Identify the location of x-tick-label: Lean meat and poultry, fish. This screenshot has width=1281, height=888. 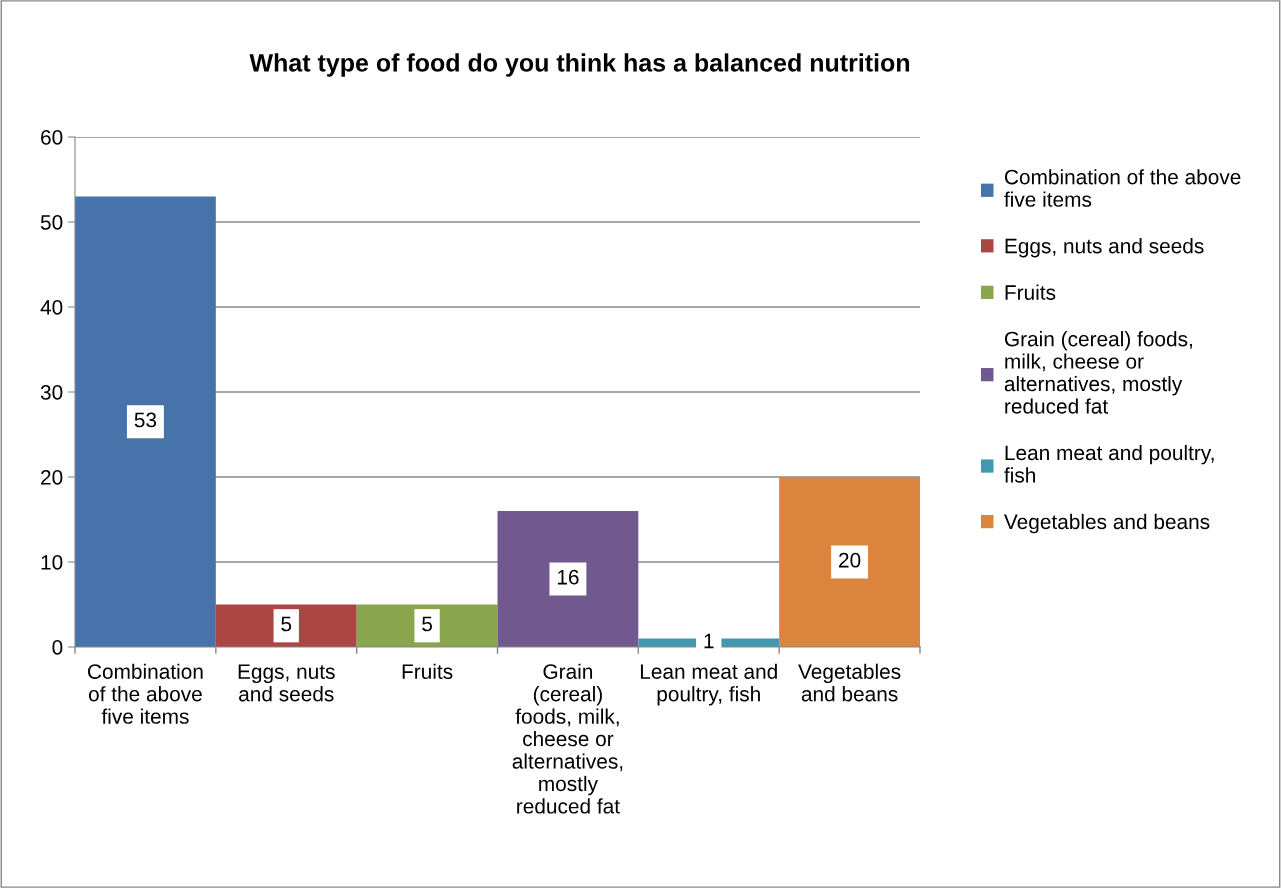
(708, 684).